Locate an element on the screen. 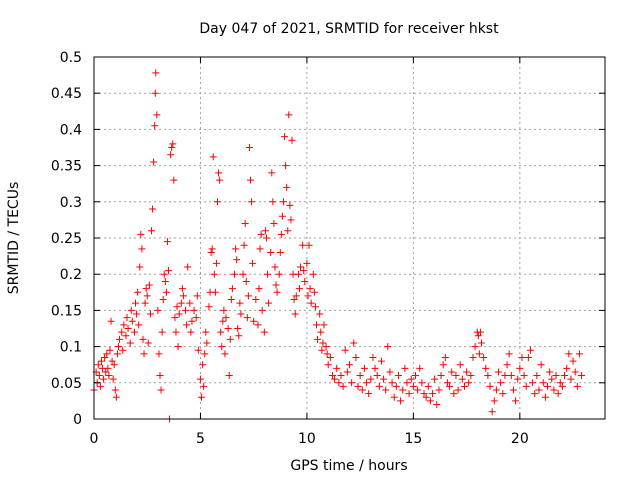 This screenshot has height=480, width=640. y-tick-label: 0.15 is located at coordinates (66, 311).